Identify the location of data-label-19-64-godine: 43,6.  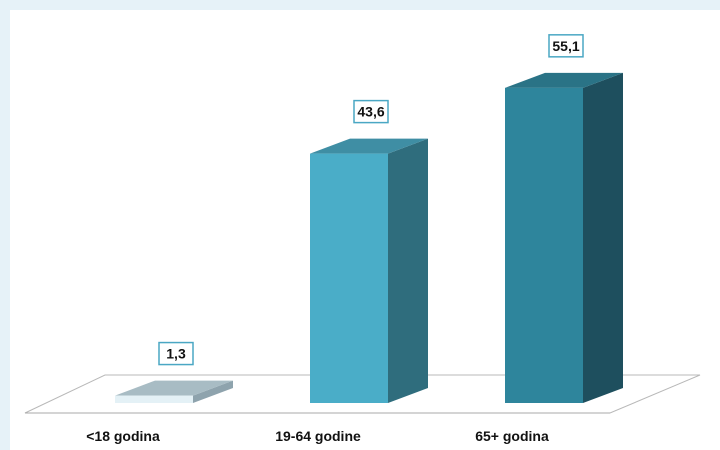
(371, 111).